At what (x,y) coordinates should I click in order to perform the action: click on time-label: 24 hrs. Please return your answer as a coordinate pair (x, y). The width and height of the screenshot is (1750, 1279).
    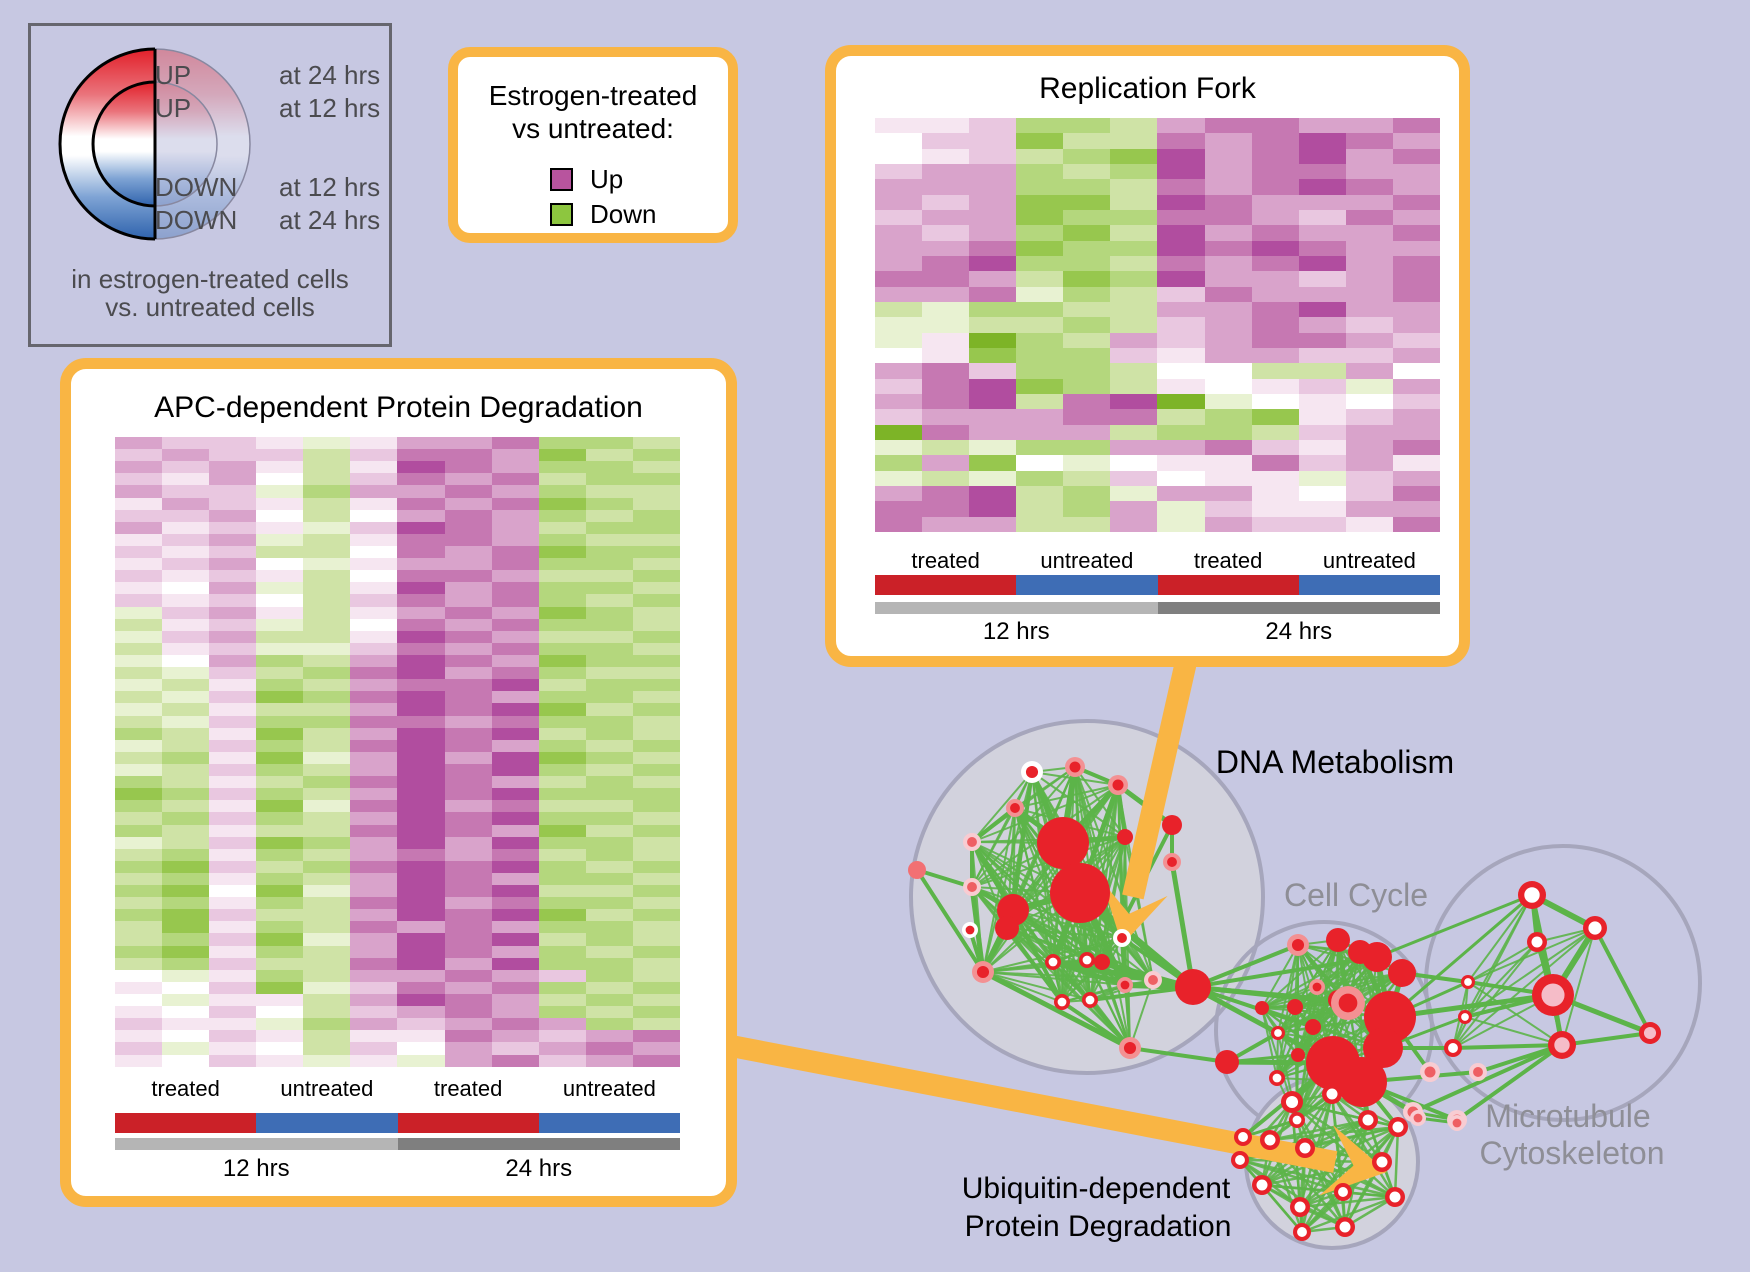
    Looking at the image, I should click on (539, 1168).